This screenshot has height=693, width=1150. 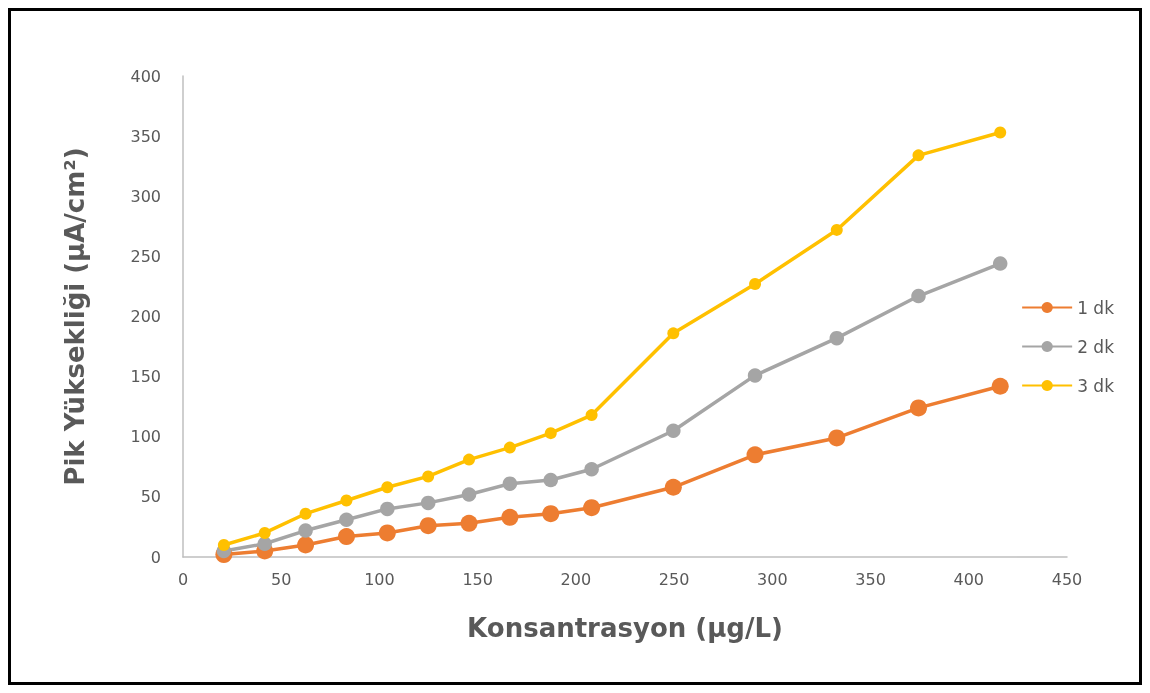 What do you see at coordinates (145, 196) in the screenshot?
I see `y-tick-label: 300` at bounding box center [145, 196].